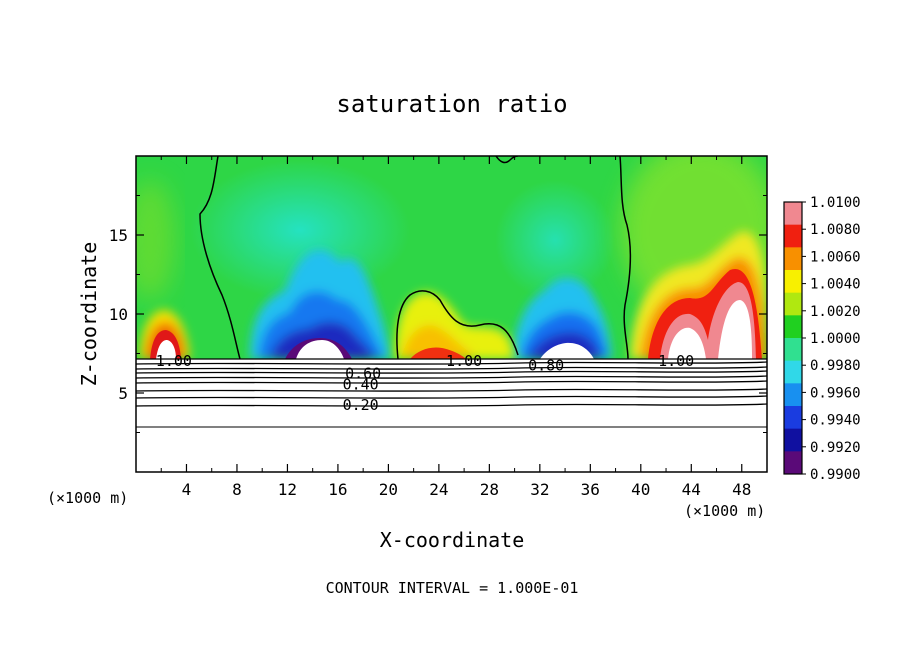  What do you see at coordinates (452, 588) in the screenshot?
I see `contour-interval-note: CONTOUR INTERVAL = 1.000E-01` at bounding box center [452, 588].